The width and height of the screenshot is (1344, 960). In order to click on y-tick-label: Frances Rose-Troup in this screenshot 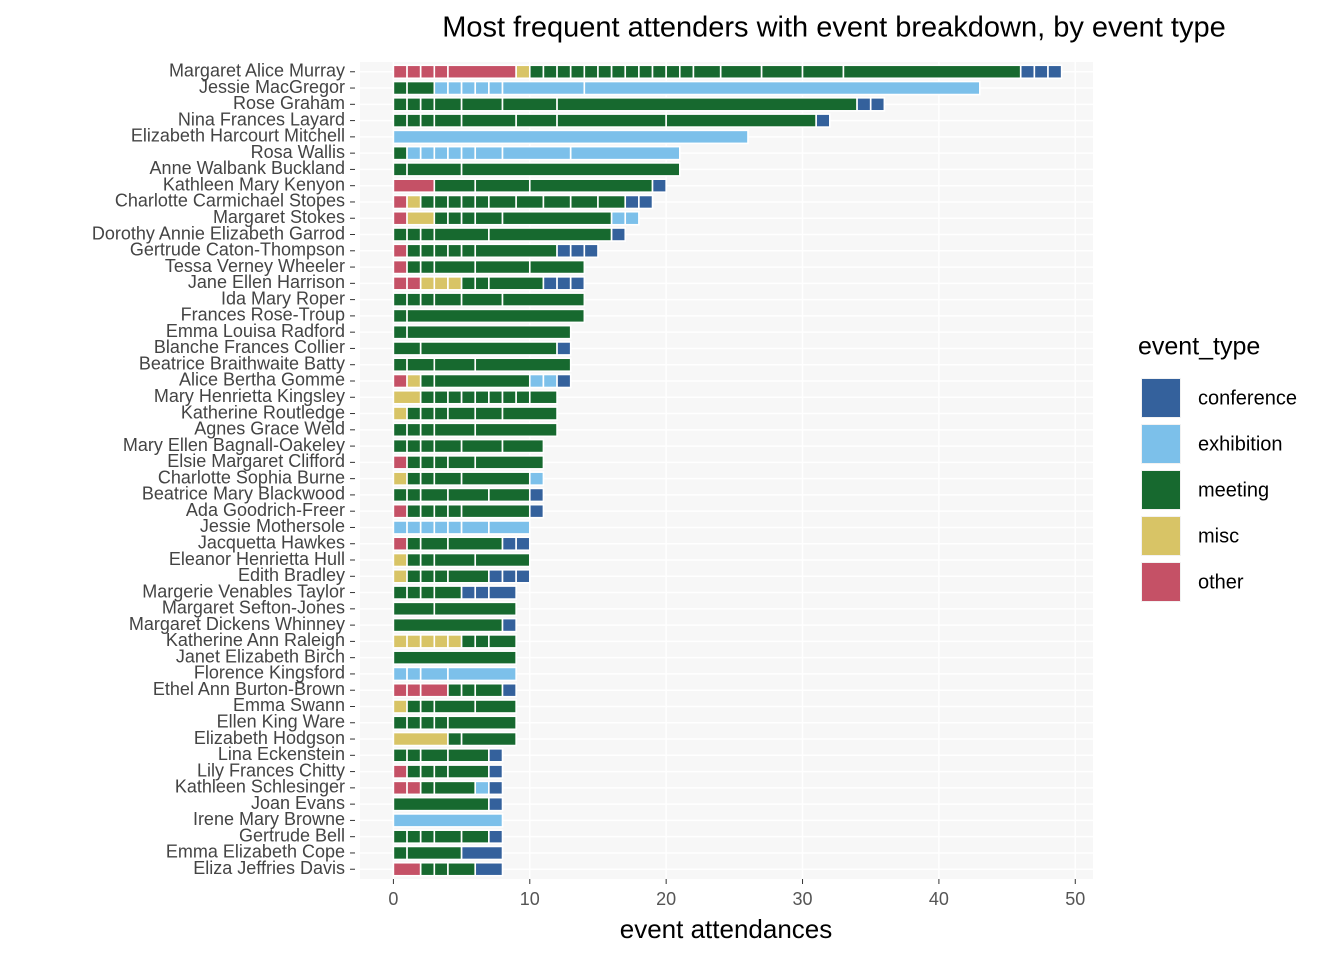, I will do `click(263, 315)`.